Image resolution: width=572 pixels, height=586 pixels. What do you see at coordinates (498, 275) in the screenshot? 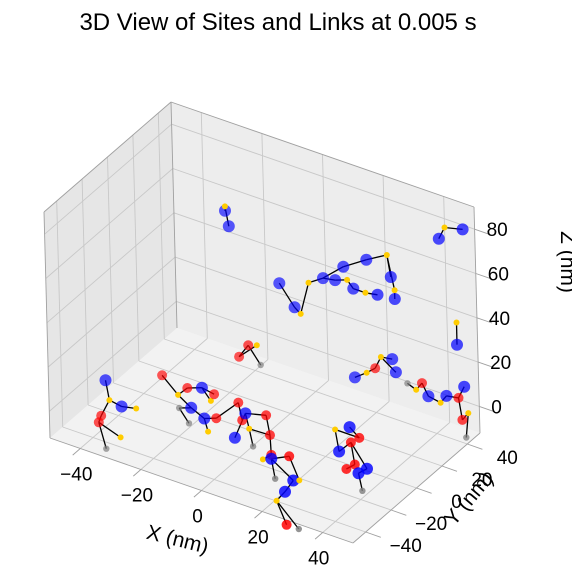
I see `z-tick-label: 60` at bounding box center [498, 275].